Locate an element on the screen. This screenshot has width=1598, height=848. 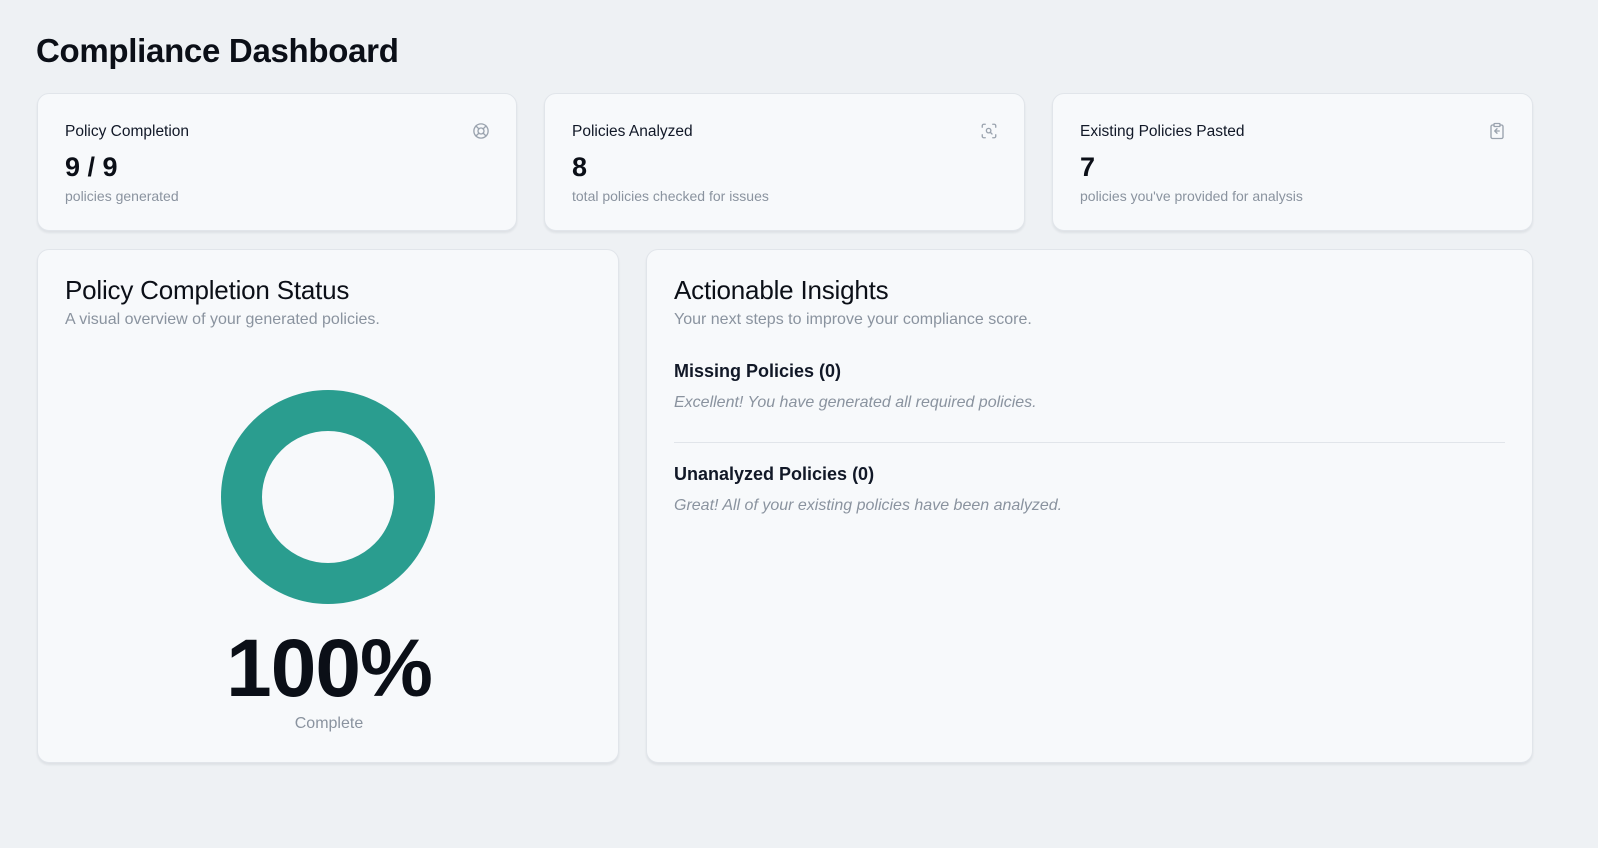
donut-progress-arc is located at coordinates (328, 497).